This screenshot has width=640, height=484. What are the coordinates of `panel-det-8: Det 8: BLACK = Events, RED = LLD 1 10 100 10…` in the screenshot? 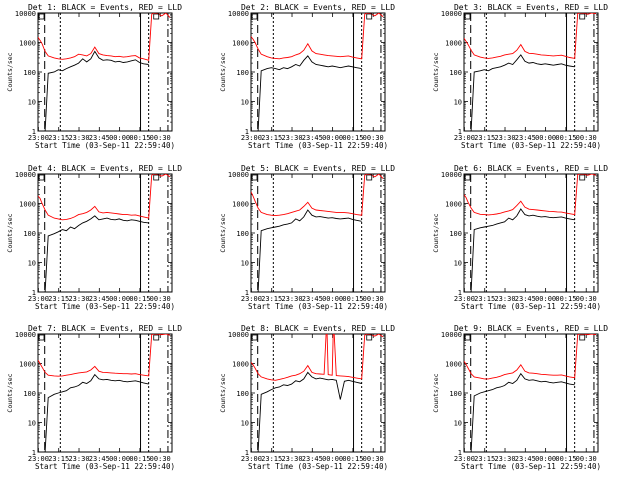 It's located at (307, 397).